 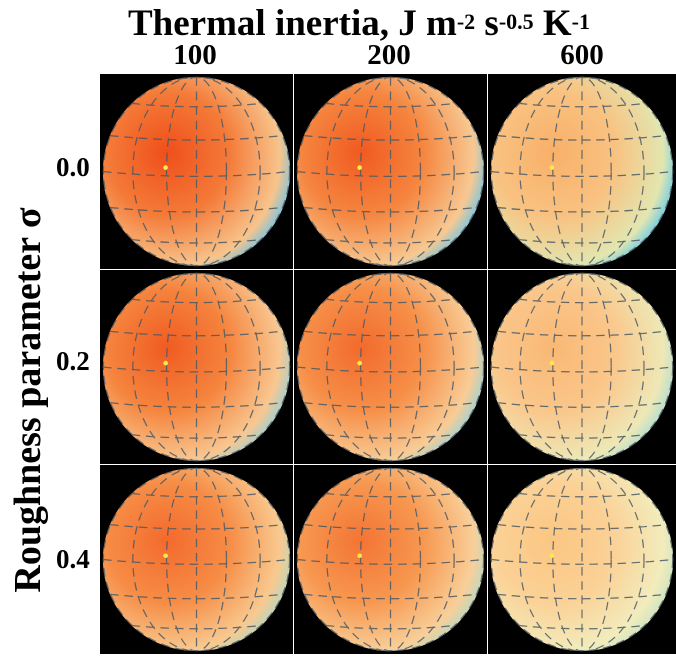 I want to click on column-label-600: 600, so click(x=582, y=55).